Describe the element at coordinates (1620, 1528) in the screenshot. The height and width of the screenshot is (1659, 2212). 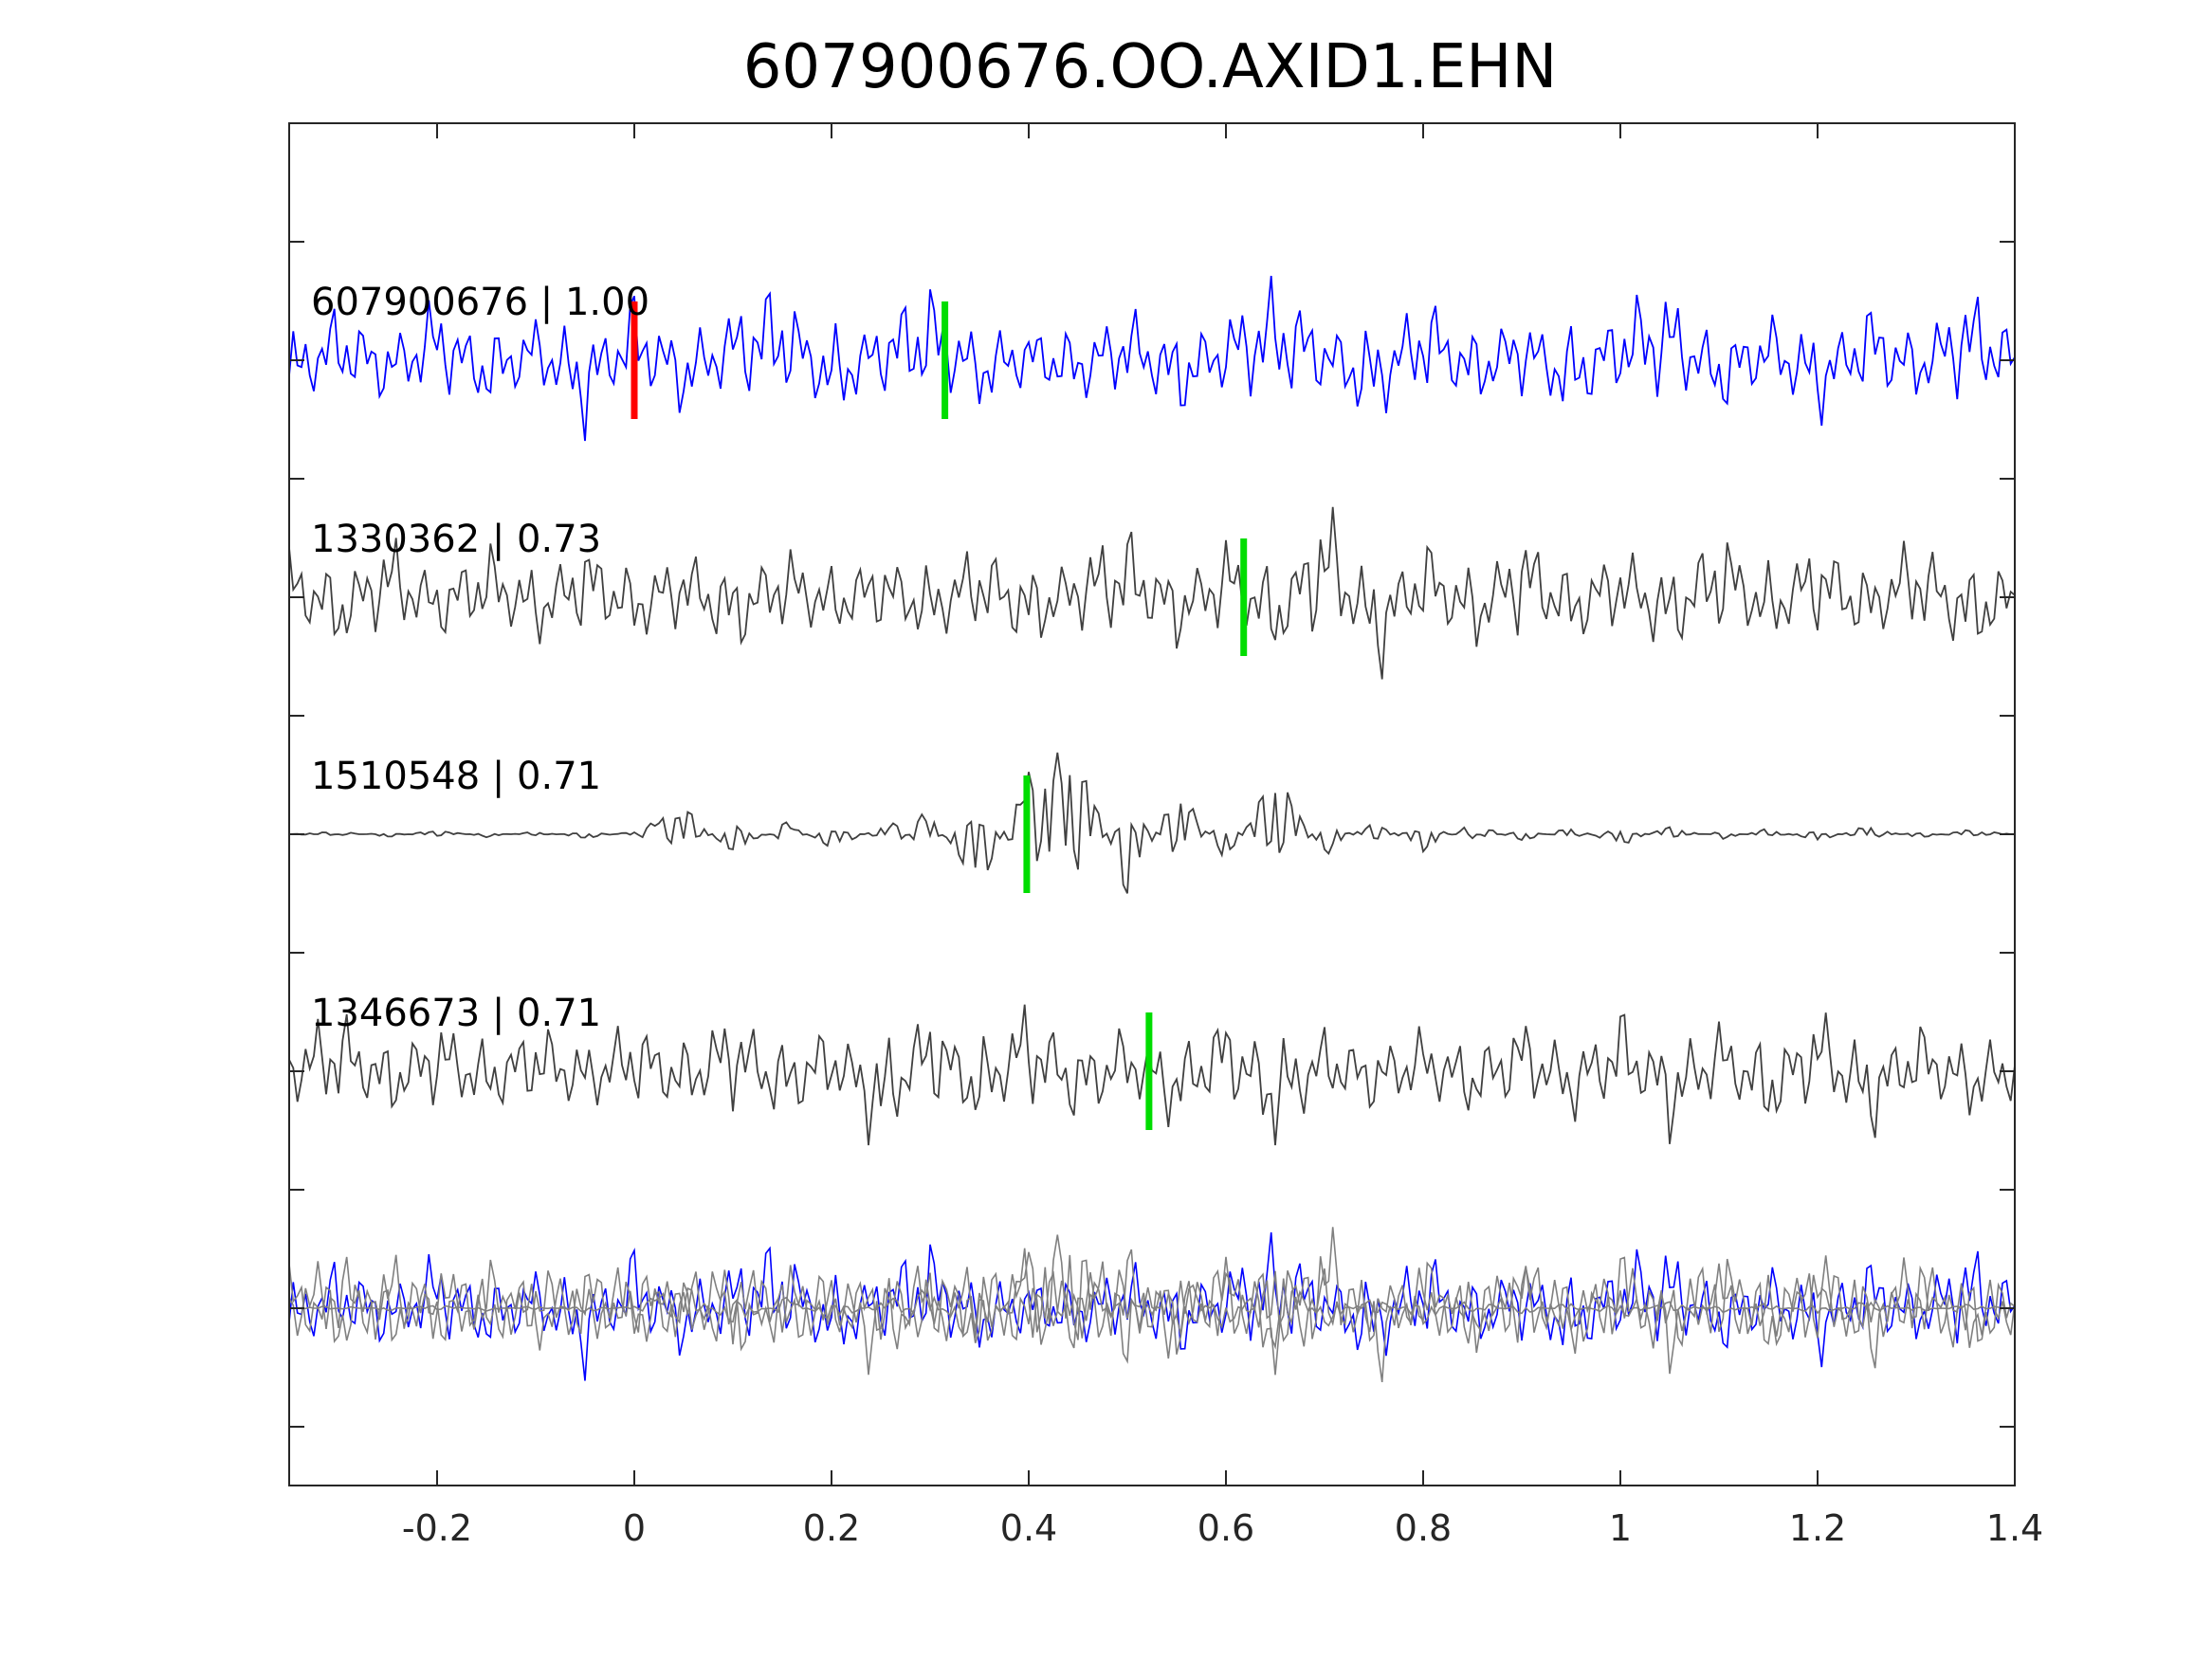
I see `x-tick-label: 1` at that location.